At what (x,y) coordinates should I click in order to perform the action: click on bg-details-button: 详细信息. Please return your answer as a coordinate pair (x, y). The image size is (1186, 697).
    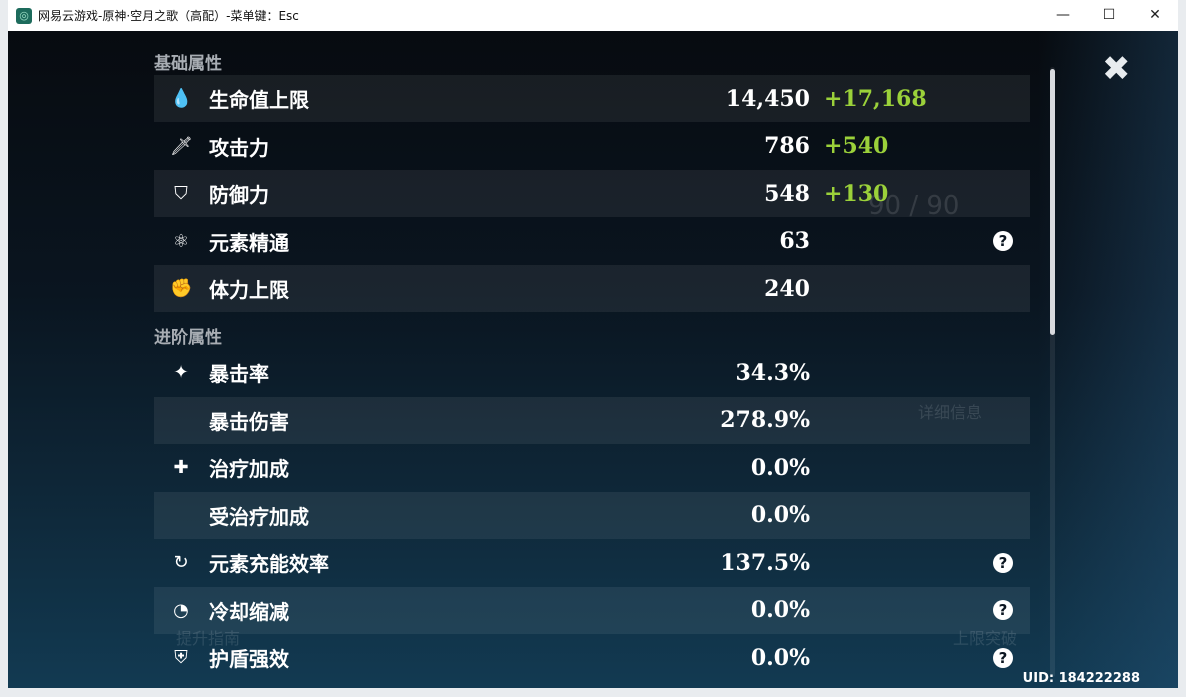
    Looking at the image, I should click on (950, 412).